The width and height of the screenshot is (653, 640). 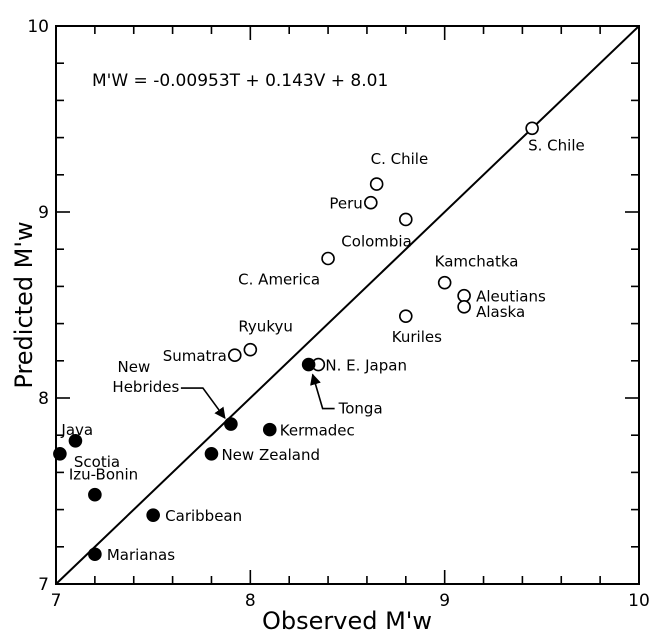 What do you see at coordinates (376, 241) in the screenshot?
I see `label-colombia: Colombia` at bounding box center [376, 241].